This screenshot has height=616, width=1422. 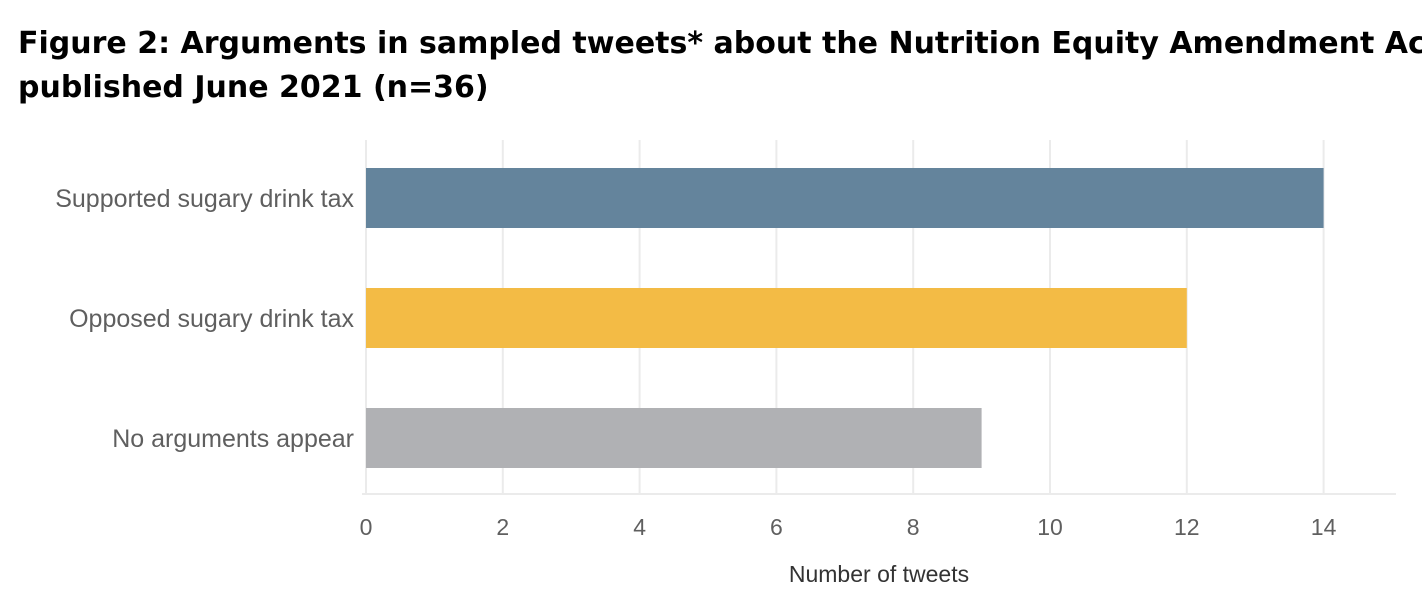 I want to click on chart-title-line-2: published June 2021 (n=36), so click(x=253, y=87).